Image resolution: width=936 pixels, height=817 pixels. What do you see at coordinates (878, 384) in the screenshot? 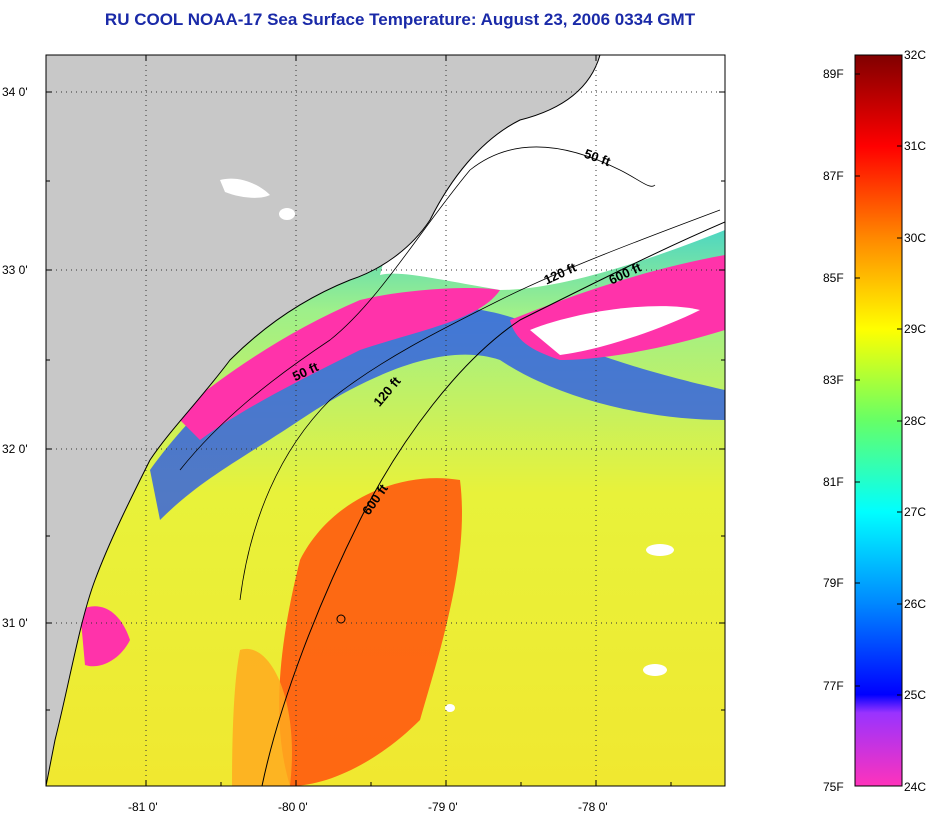
I see `colorbar-ticks` at bounding box center [878, 384].